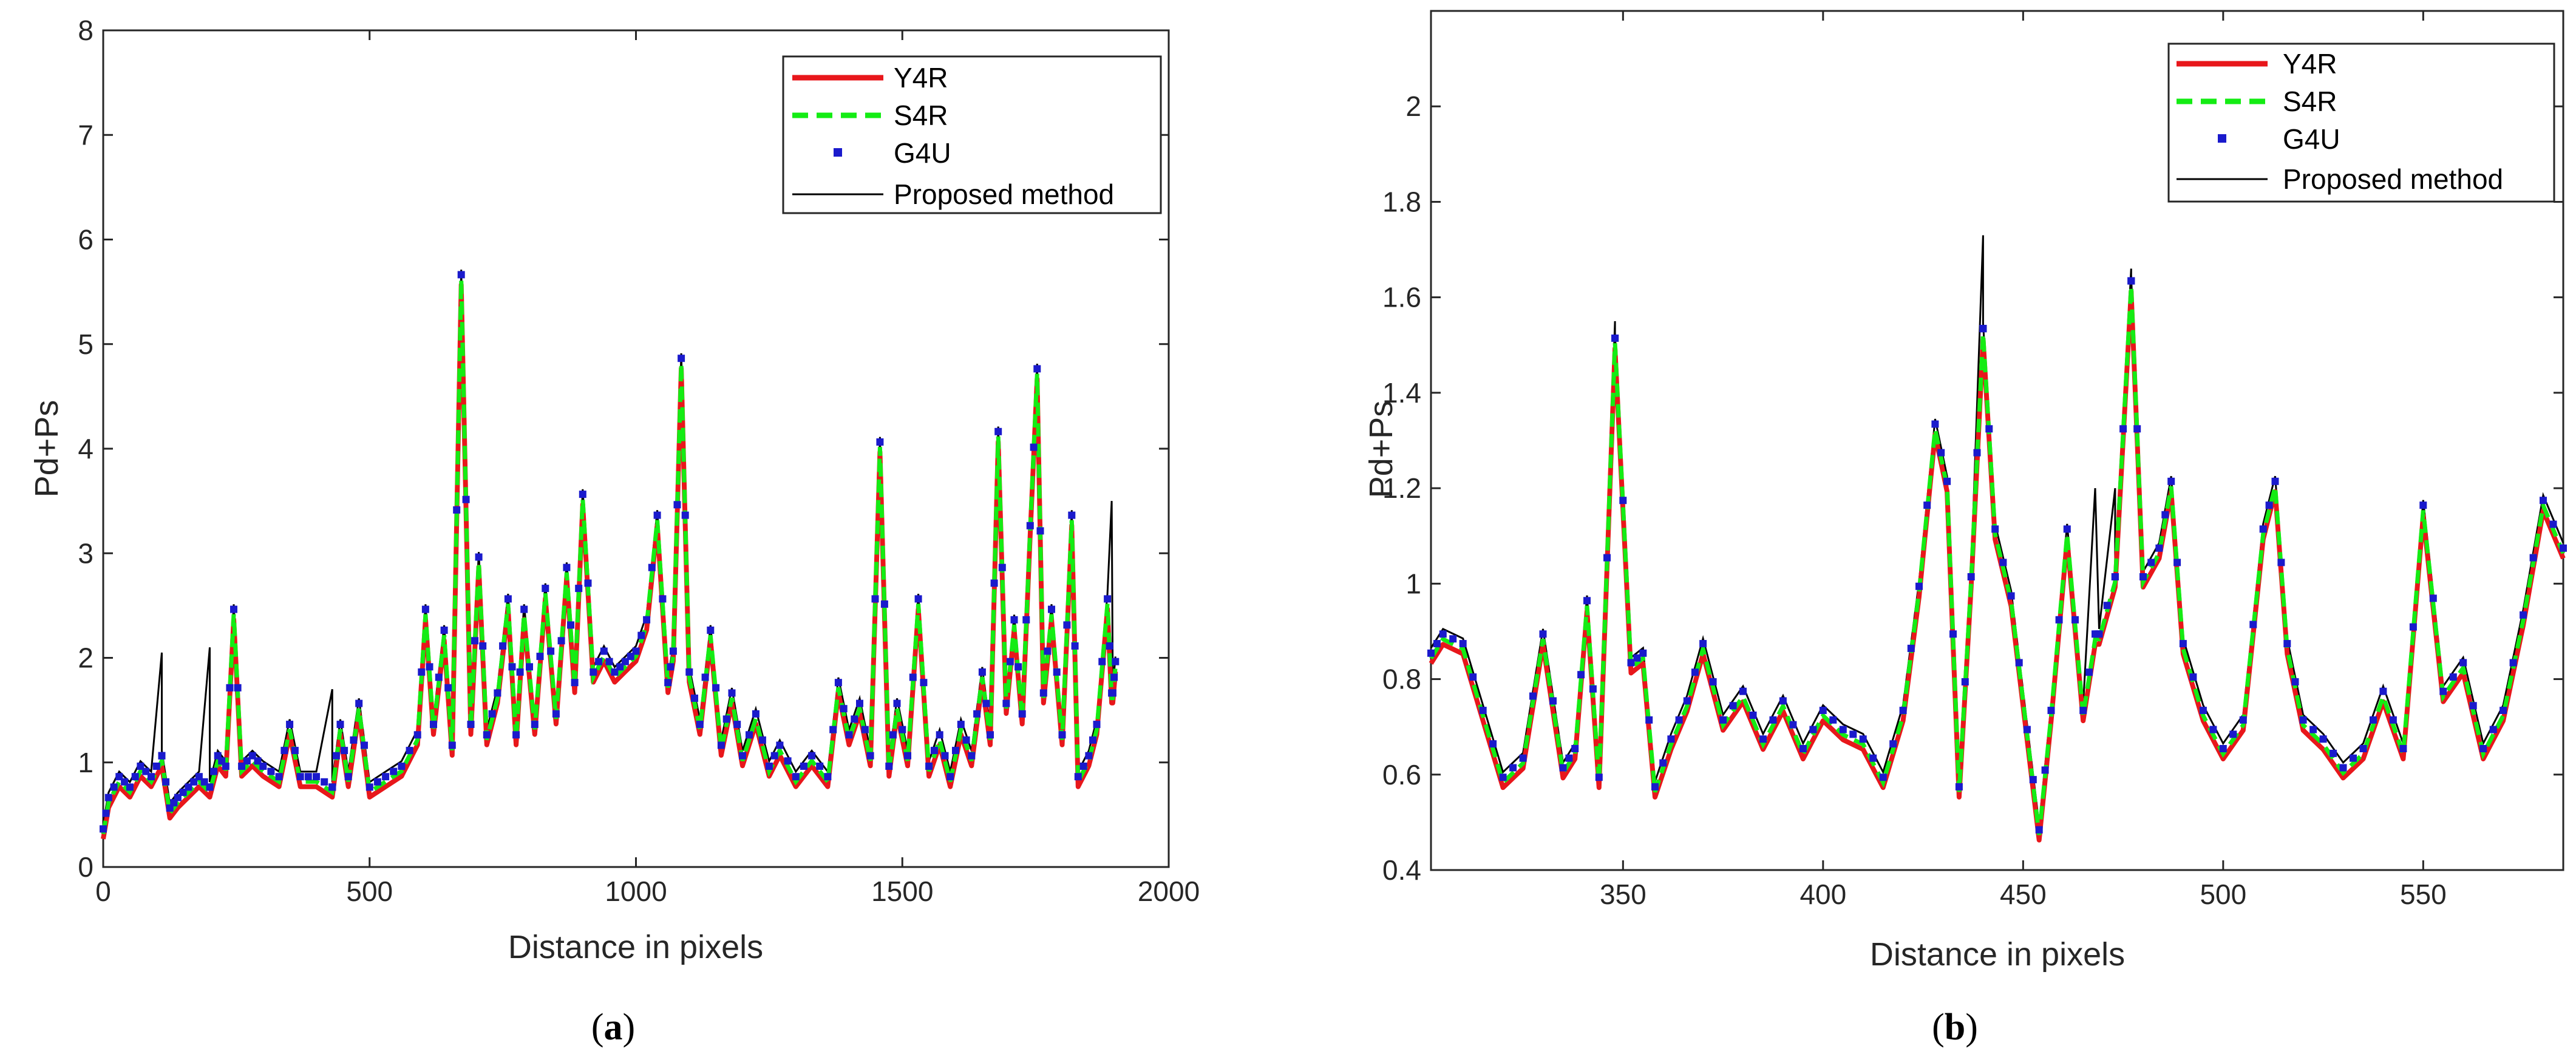  I want to click on chart-a-legend-box, so click(972, 134).